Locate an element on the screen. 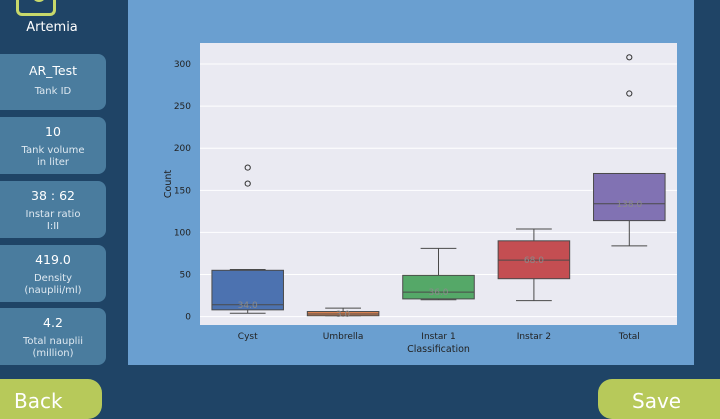 The height and width of the screenshot is (419, 720). total-nauplii-card: 4.2 Total nauplii (million) is located at coordinates (53, 336).